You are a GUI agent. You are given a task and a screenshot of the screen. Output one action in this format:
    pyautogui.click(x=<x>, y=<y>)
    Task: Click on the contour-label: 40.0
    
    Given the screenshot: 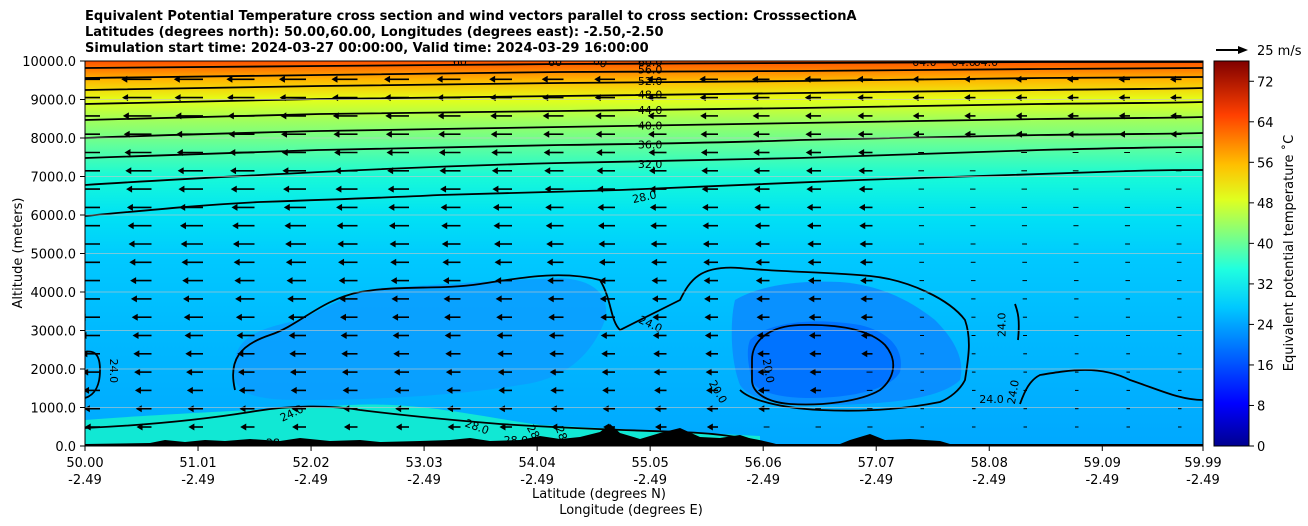 What is the action you would take?
    pyautogui.click(x=650, y=125)
    